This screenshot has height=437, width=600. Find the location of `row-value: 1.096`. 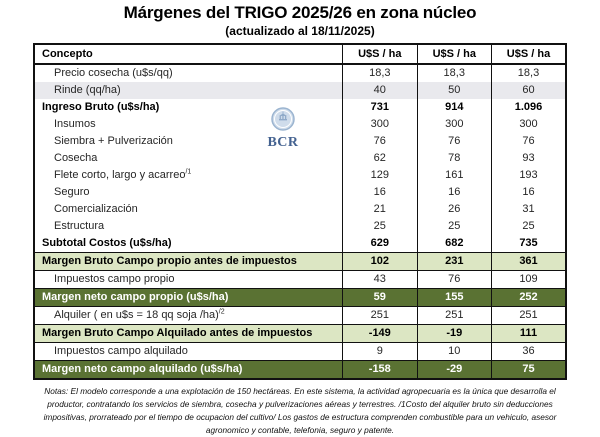

row-value: 1.096 is located at coordinates (528, 107).